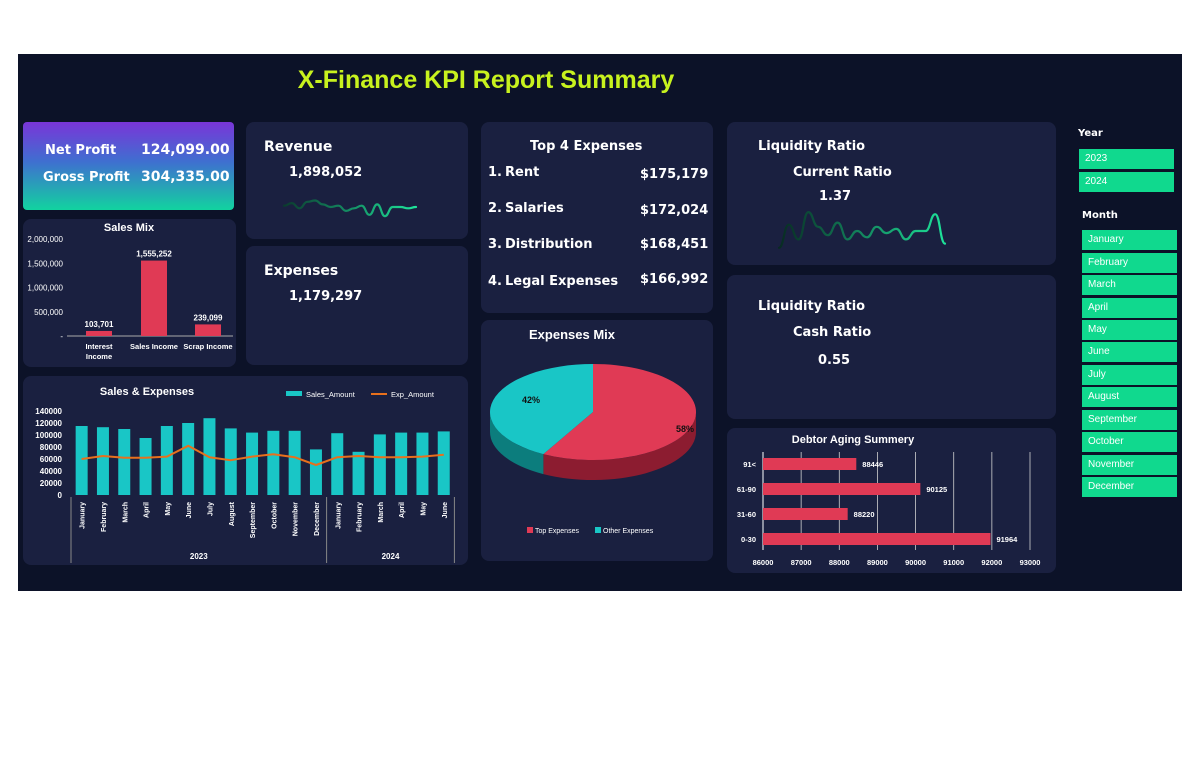 Image resolution: width=1200 pixels, height=776 pixels. I want to click on net-profit-value: 124,099.00, so click(185, 150).